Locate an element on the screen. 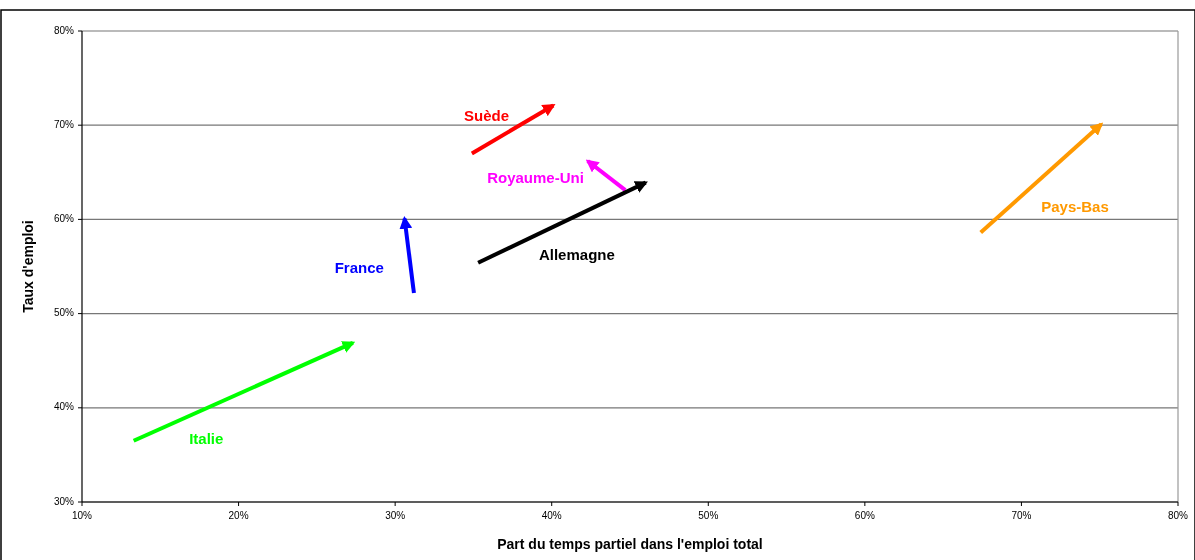 This screenshot has width=1195, height=560. x-tick-label: 80% is located at coordinates (1178, 515).